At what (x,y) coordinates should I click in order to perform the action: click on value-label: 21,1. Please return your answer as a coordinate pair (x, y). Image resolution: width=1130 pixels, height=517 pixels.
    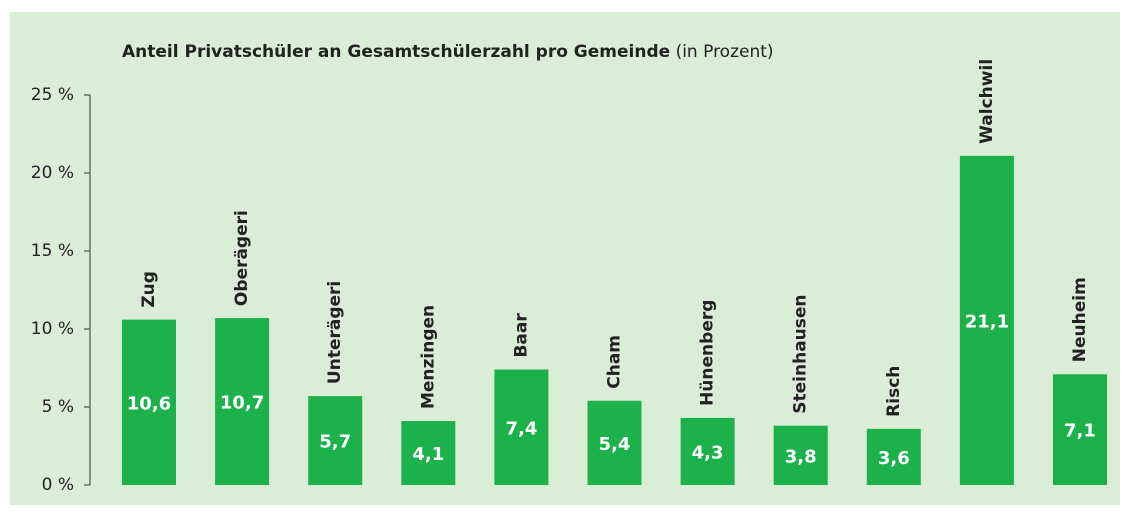
    Looking at the image, I should click on (987, 321).